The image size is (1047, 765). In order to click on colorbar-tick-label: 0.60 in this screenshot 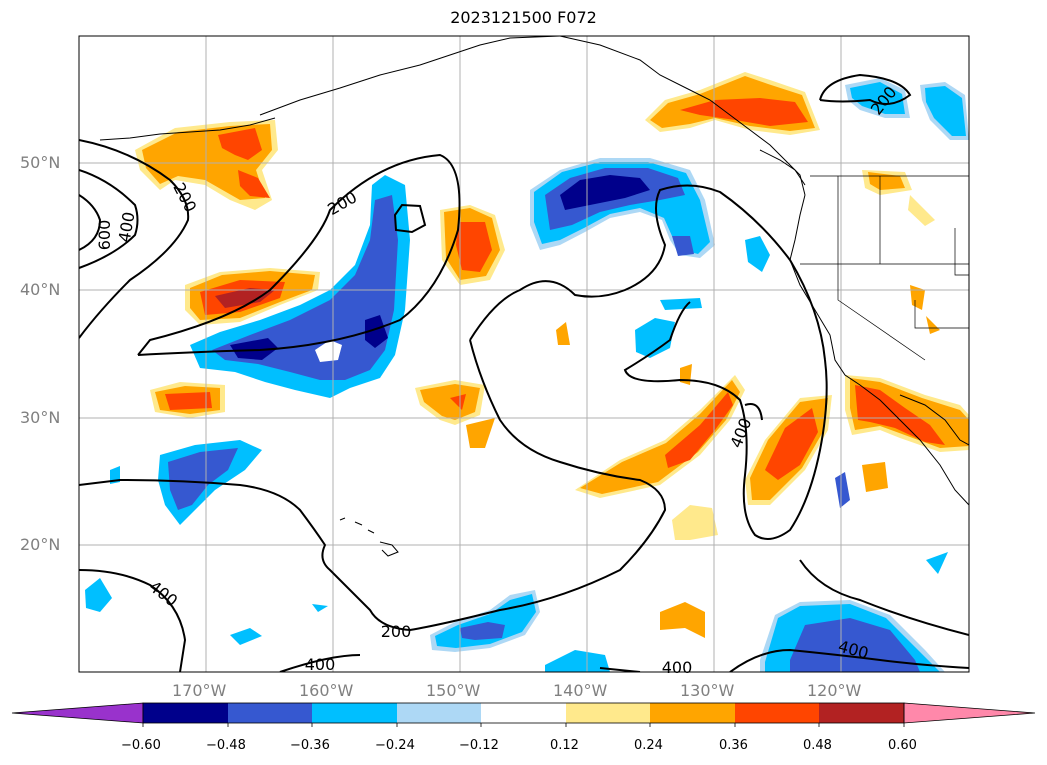, I will do `click(902, 745)`.